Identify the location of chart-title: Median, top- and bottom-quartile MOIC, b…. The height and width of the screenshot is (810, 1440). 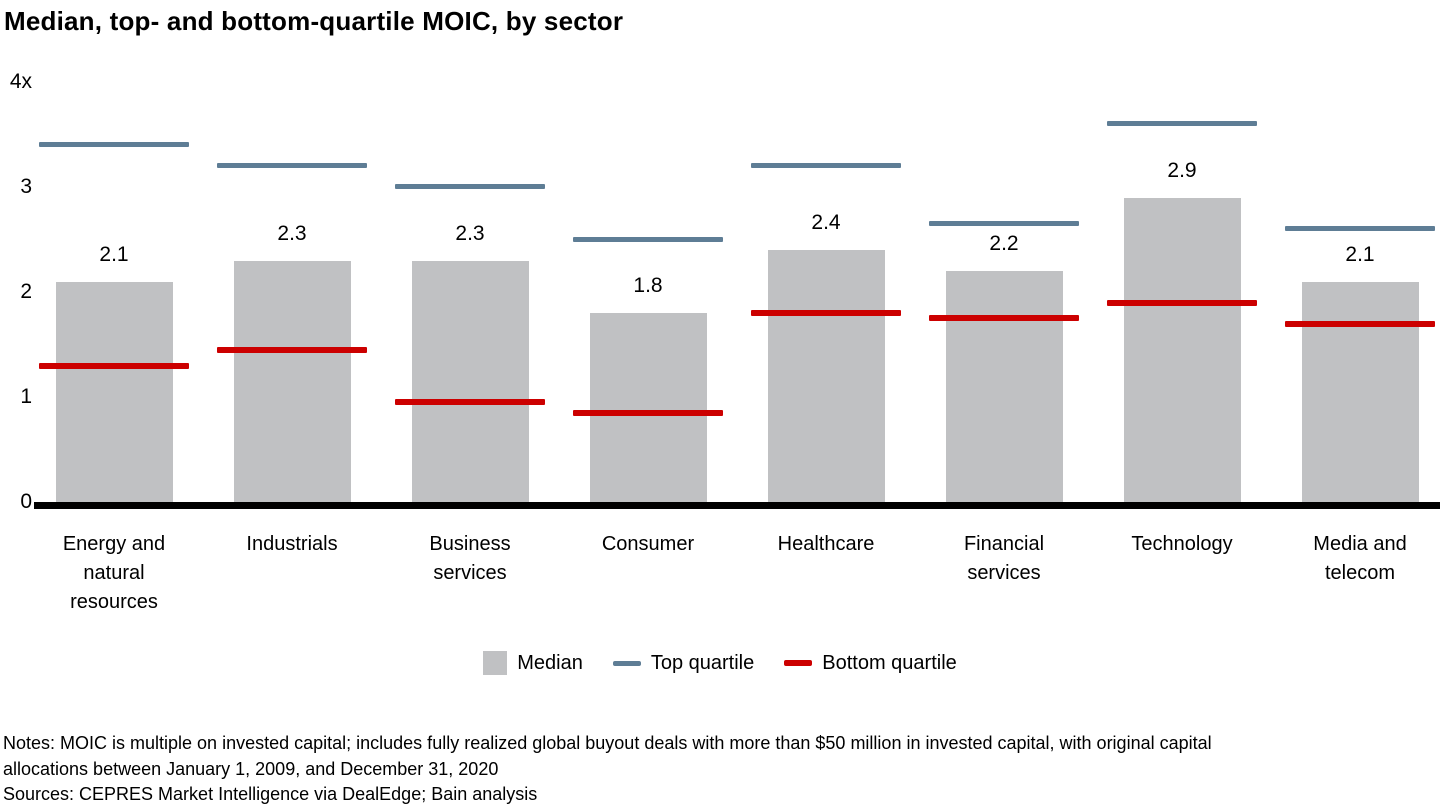
(314, 21).